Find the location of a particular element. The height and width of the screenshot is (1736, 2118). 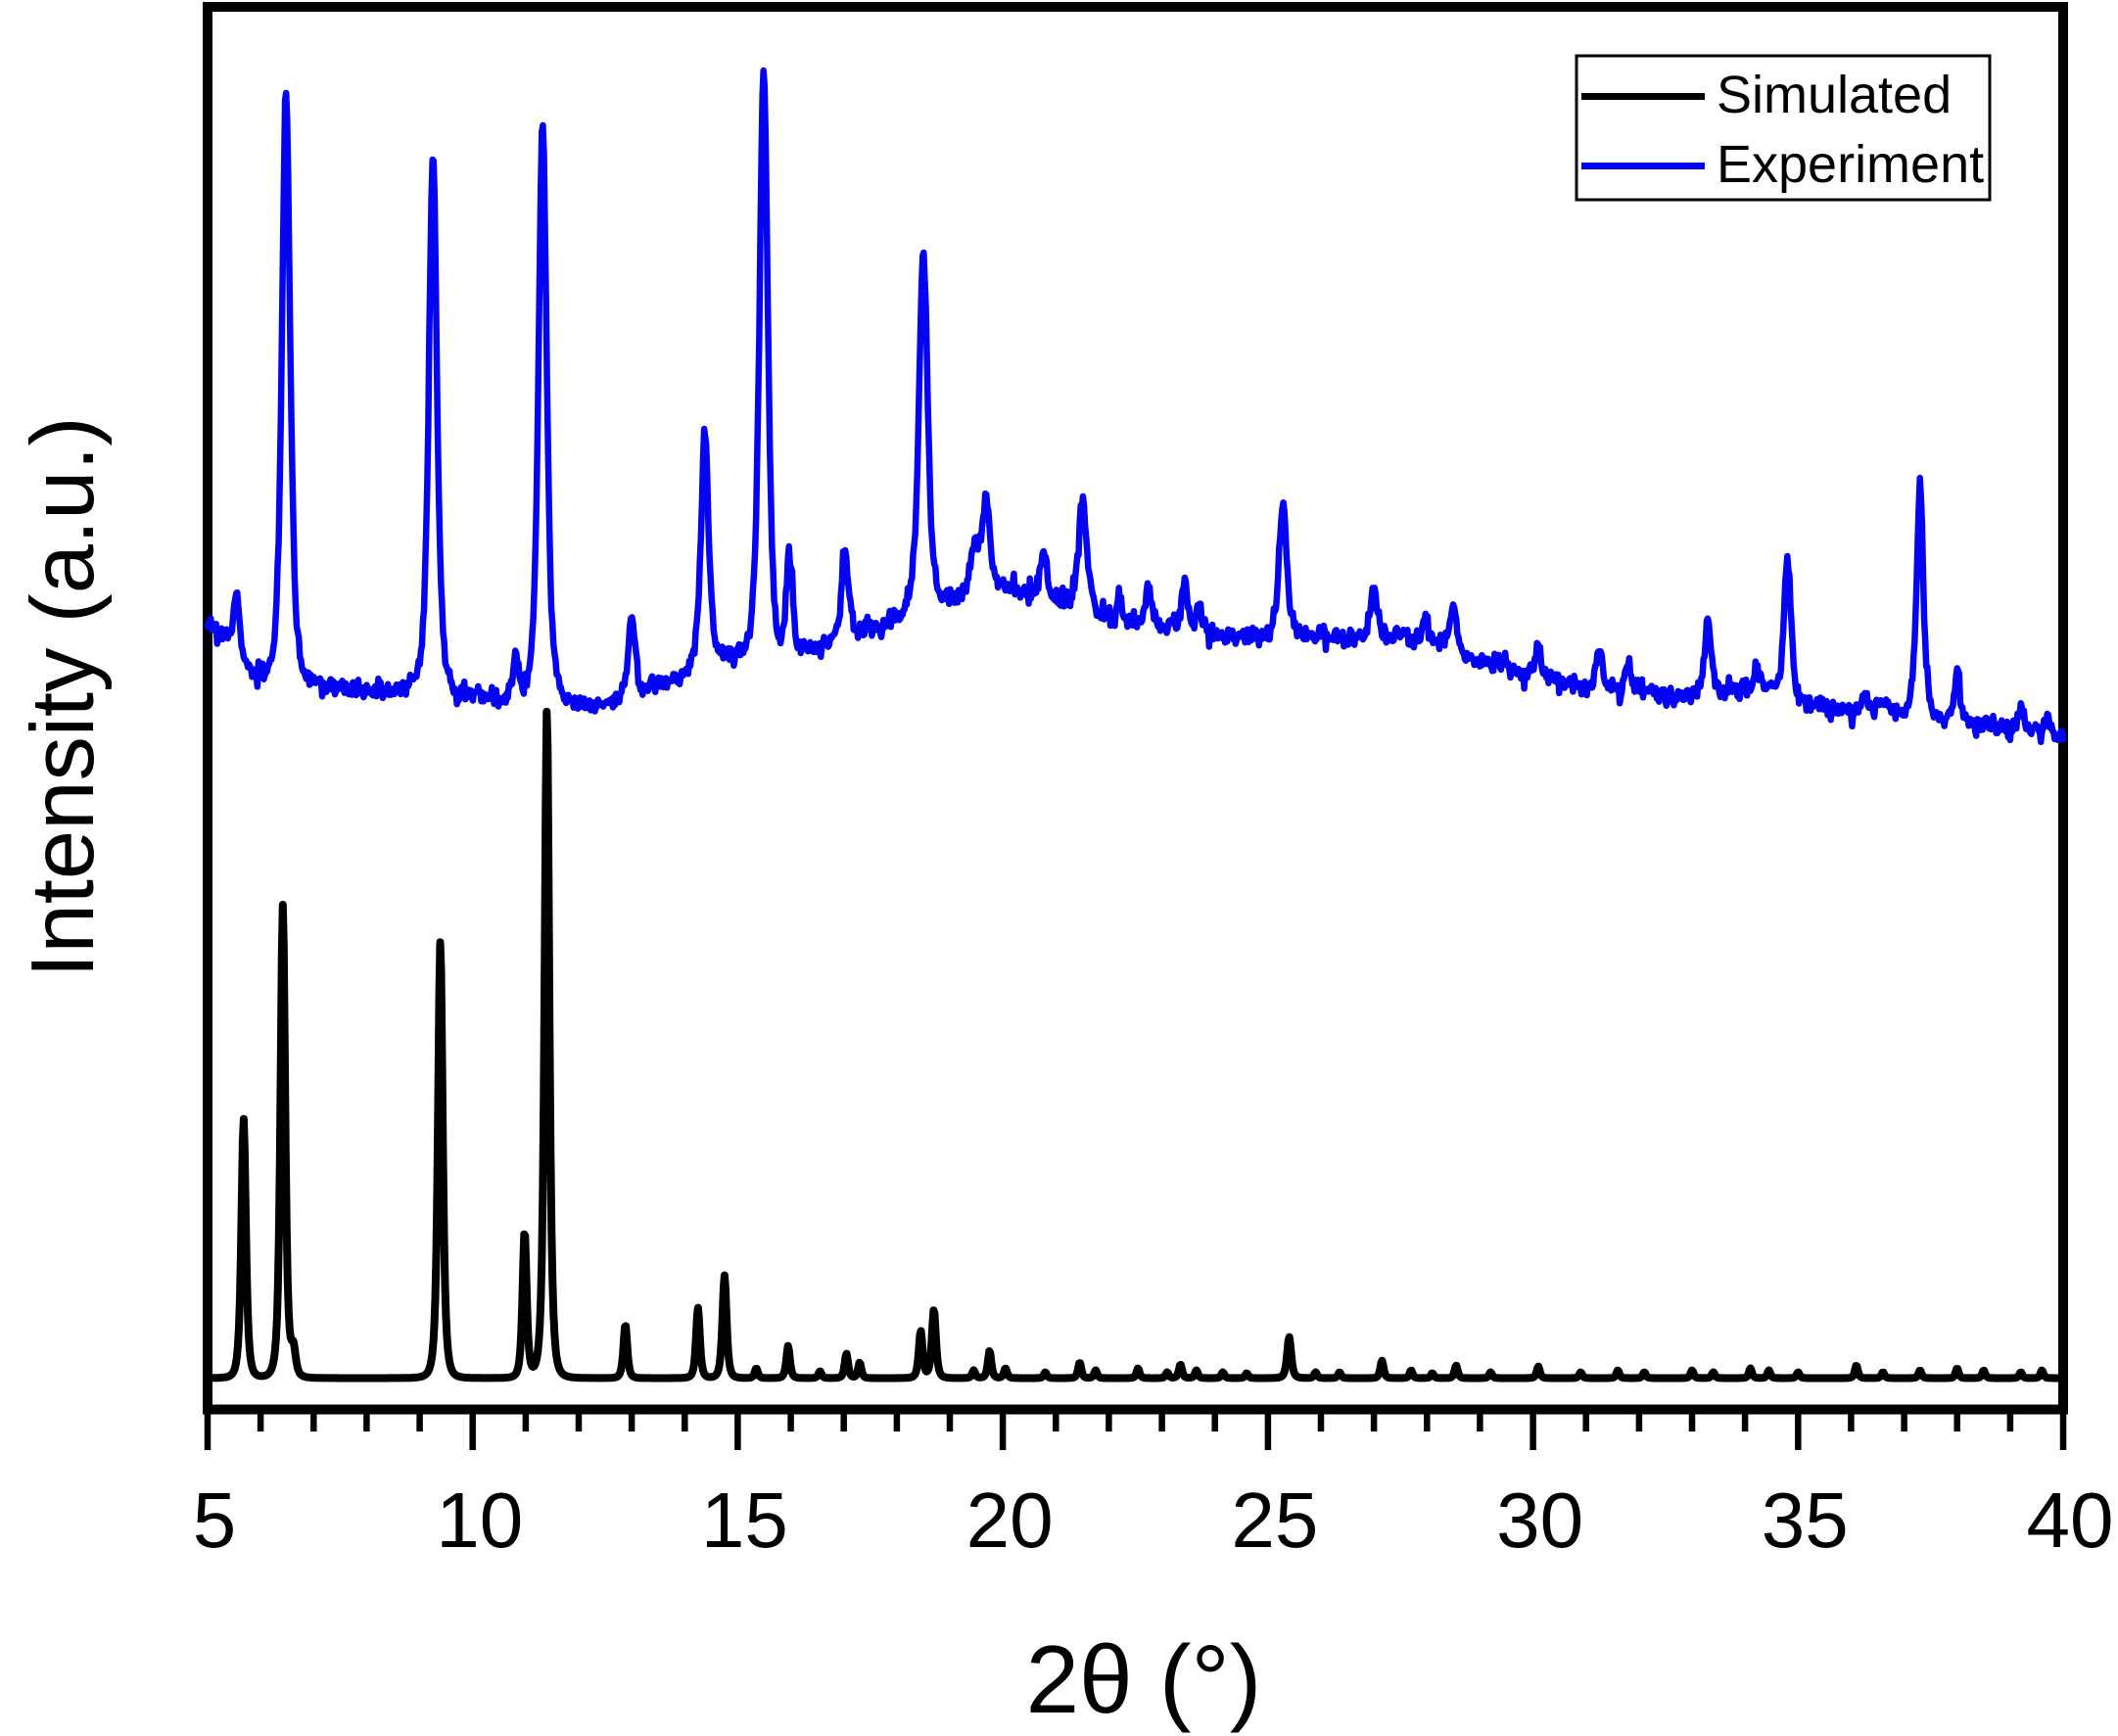

svg-text: 30 is located at coordinates (1540, 1520).